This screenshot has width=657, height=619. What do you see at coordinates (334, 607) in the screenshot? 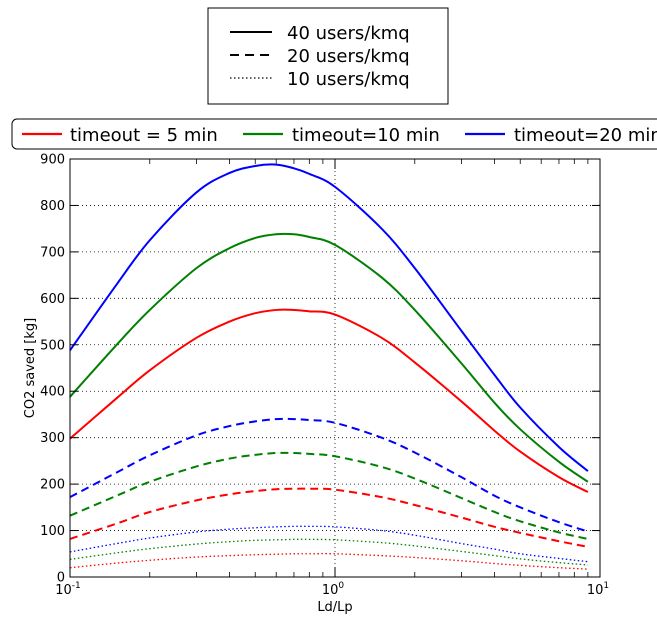
I see `x-axis-label: Ld/Lp` at bounding box center [334, 607].